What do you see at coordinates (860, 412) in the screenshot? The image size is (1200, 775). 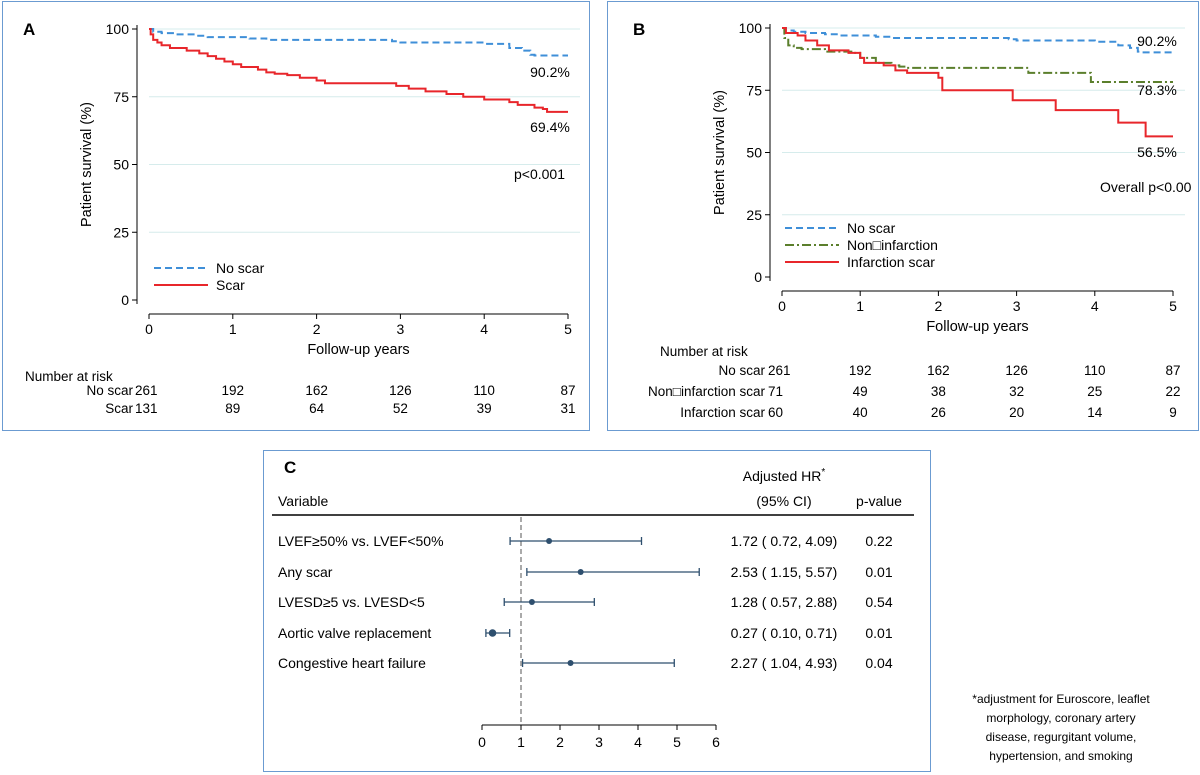 I see `risk-value: 40` at bounding box center [860, 412].